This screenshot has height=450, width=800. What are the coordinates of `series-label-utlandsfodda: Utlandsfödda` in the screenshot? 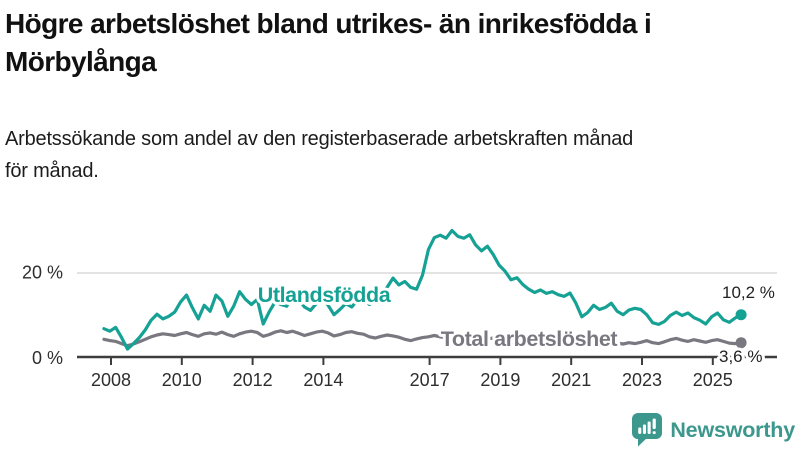 It's located at (325, 295).